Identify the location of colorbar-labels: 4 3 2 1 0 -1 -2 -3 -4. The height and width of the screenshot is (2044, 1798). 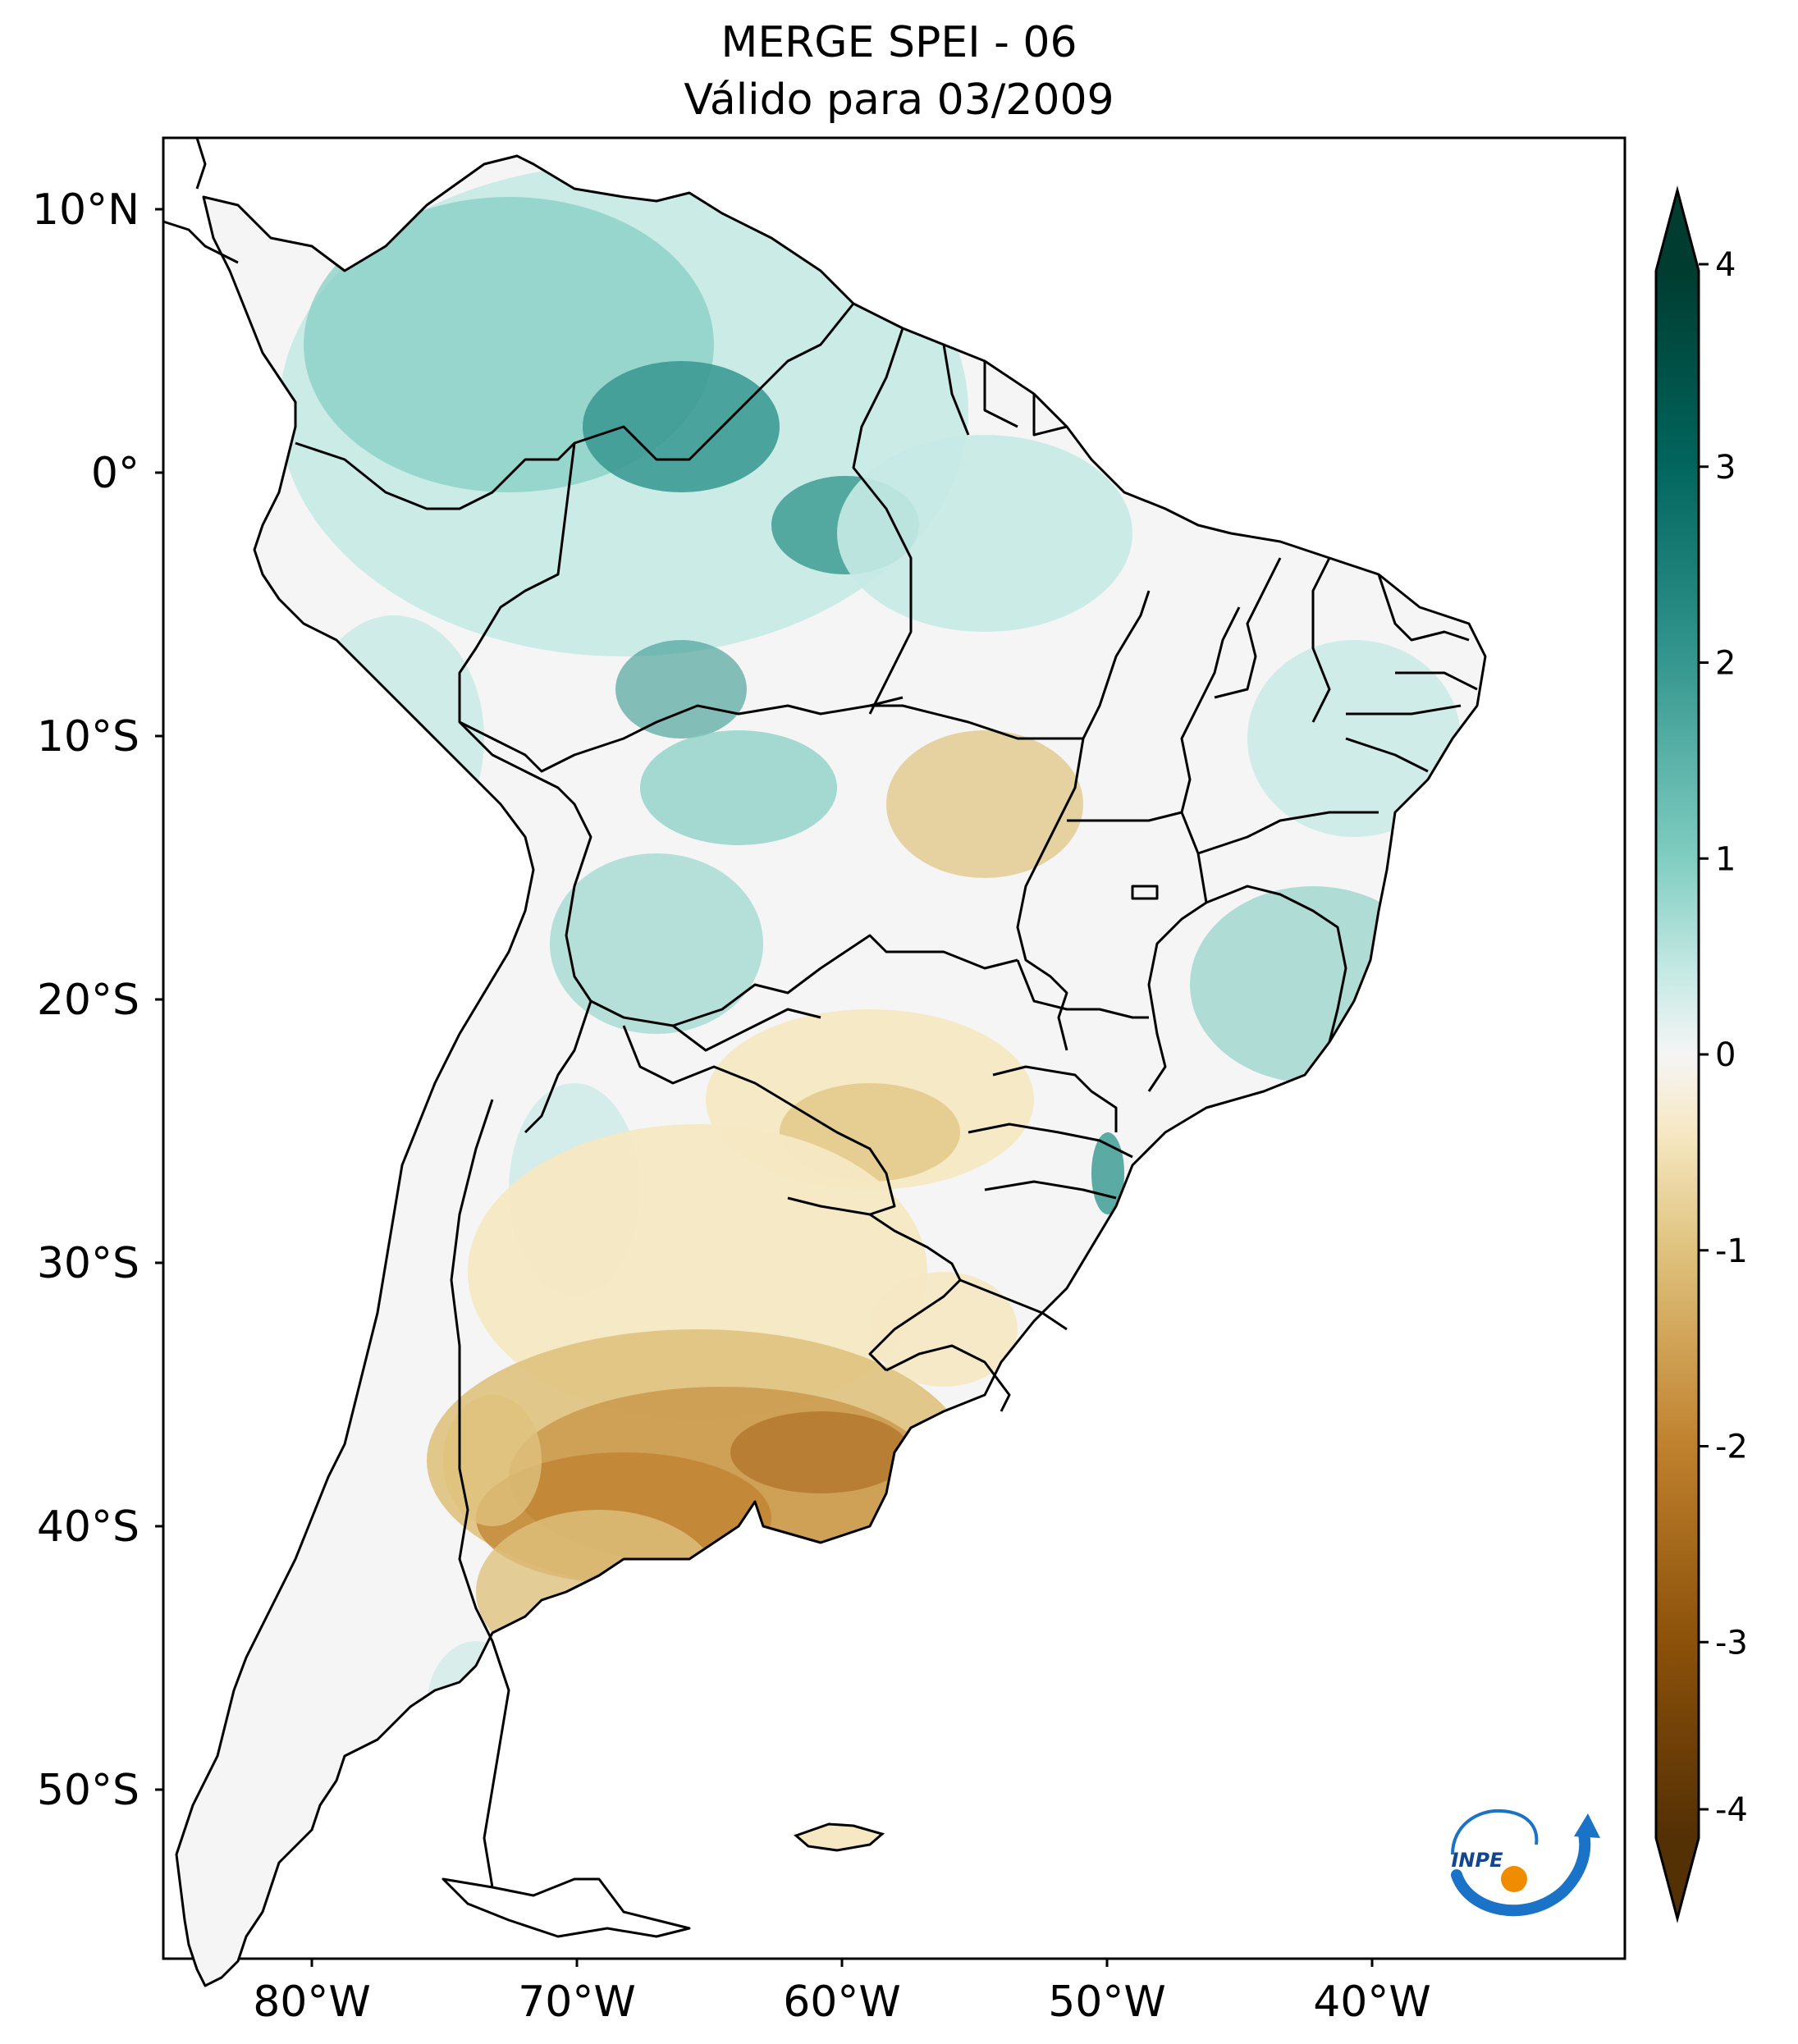
(1731, 1037).